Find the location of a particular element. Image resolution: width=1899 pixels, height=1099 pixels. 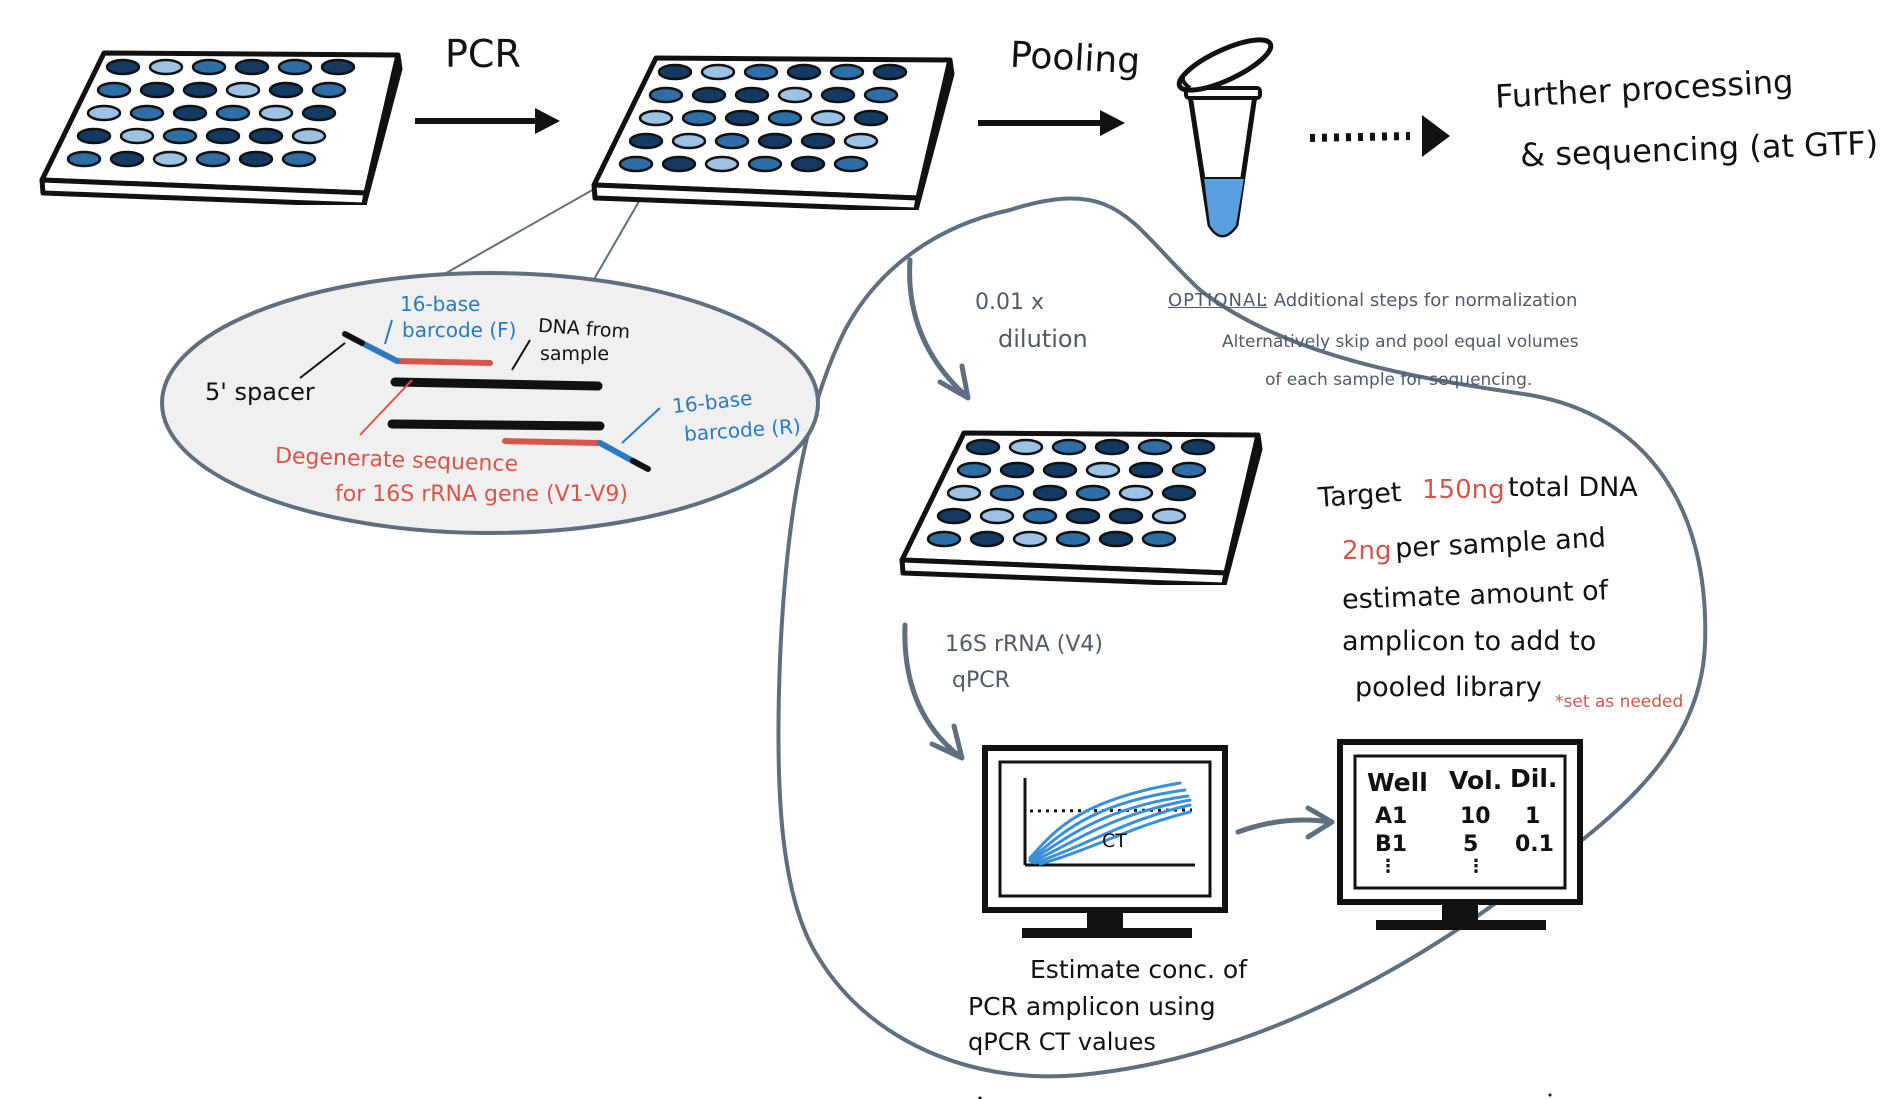

tube-icon is located at coordinates (1225, 137).